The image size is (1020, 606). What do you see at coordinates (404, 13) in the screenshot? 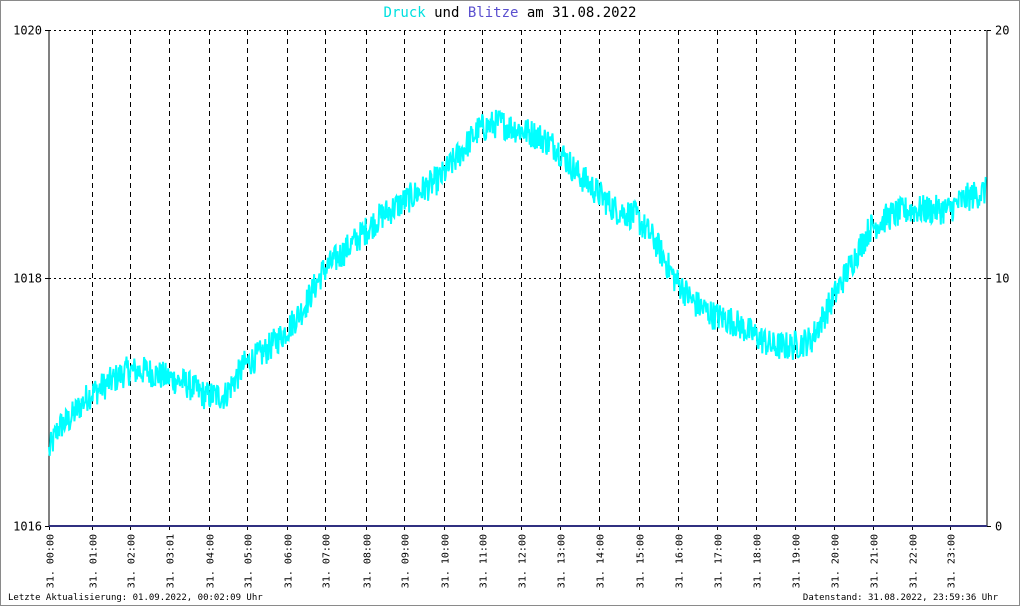
I see `title-druck: Druck` at bounding box center [404, 13].